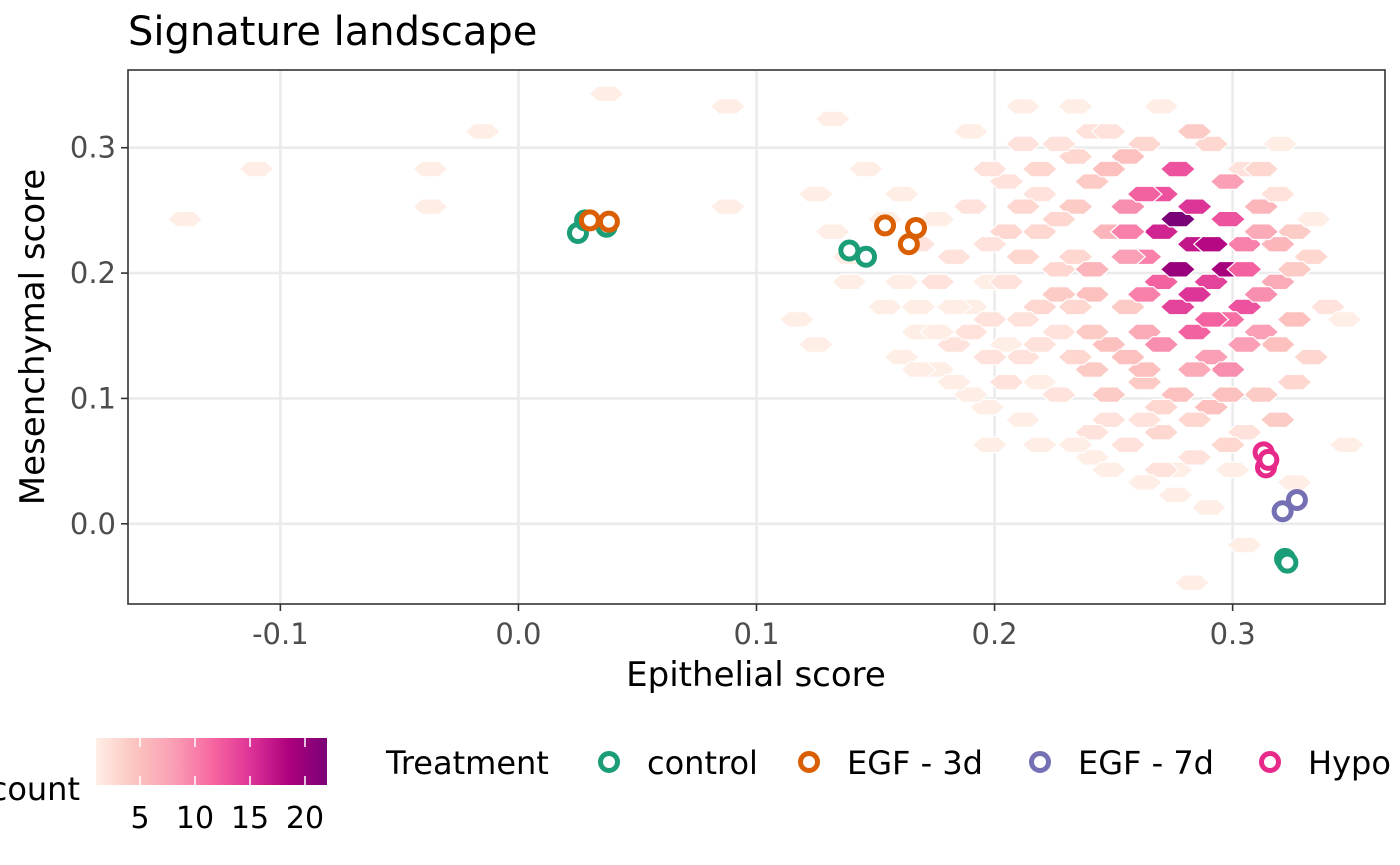 Image resolution: width=1400 pixels, height=865 pixels. What do you see at coordinates (93, 148) in the screenshot?
I see `y-tick-label-3: 0.3` at bounding box center [93, 148].